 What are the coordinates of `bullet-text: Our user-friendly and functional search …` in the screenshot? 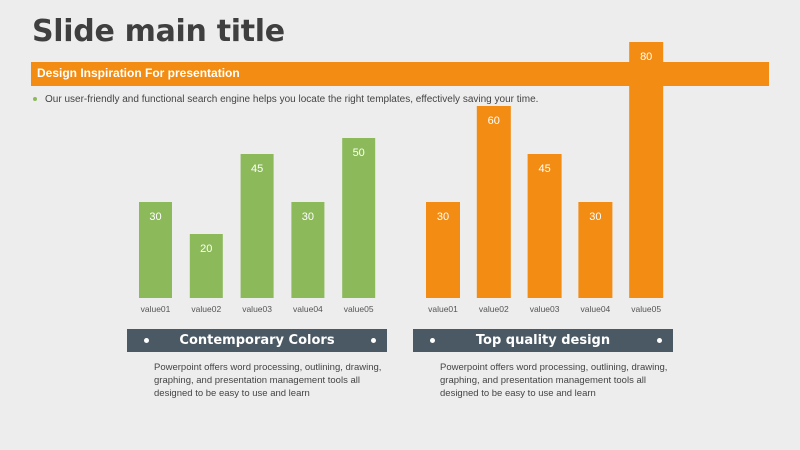 It's located at (292, 99).